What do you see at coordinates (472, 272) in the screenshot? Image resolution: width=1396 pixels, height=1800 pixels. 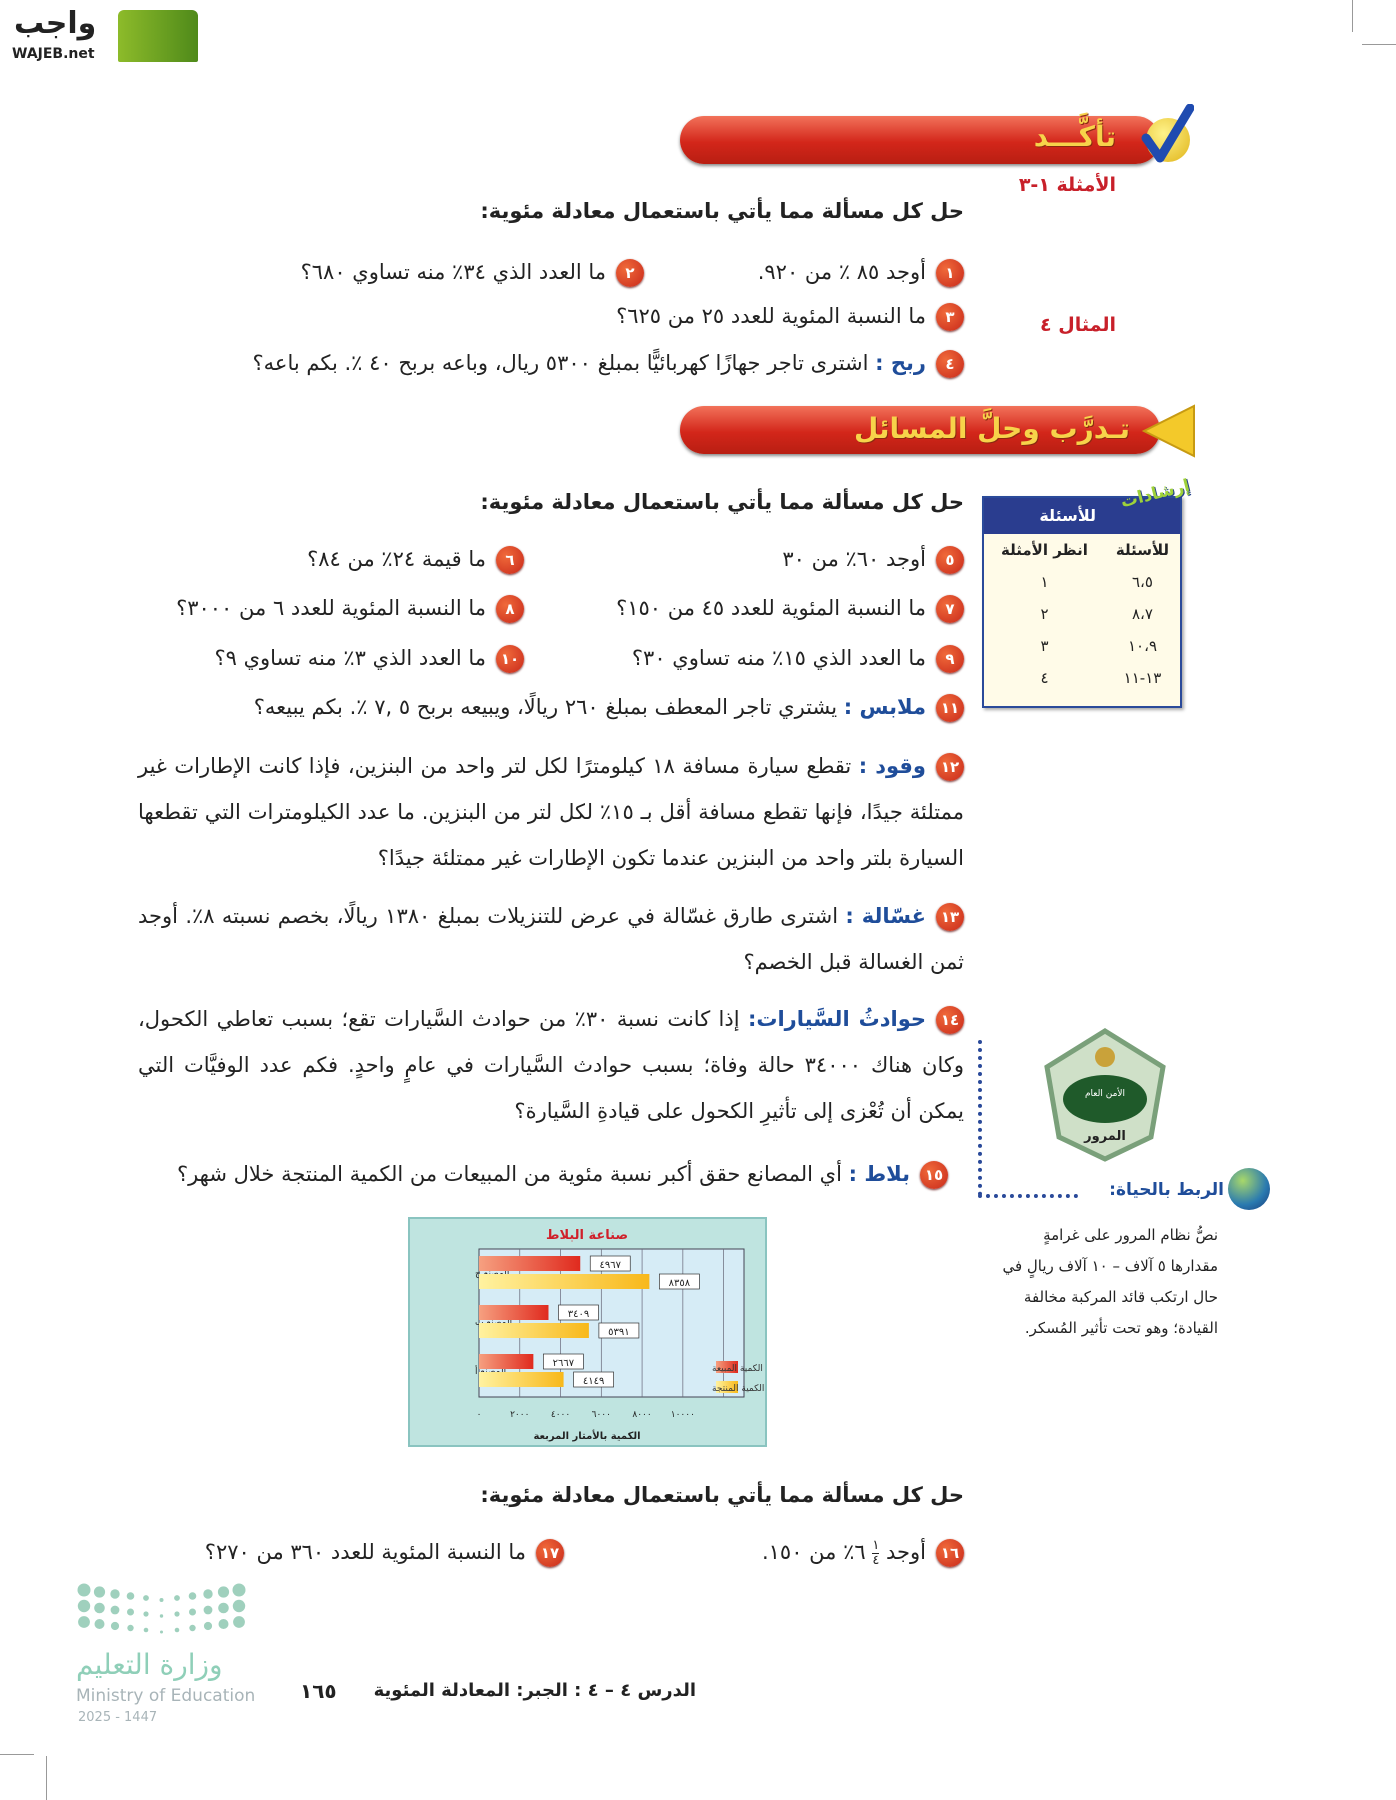 I see `question-2: ٢ما العدد الذي ٣٤٪ منه تساوي ٦٨٠؟` at bounding box center [472, 272].